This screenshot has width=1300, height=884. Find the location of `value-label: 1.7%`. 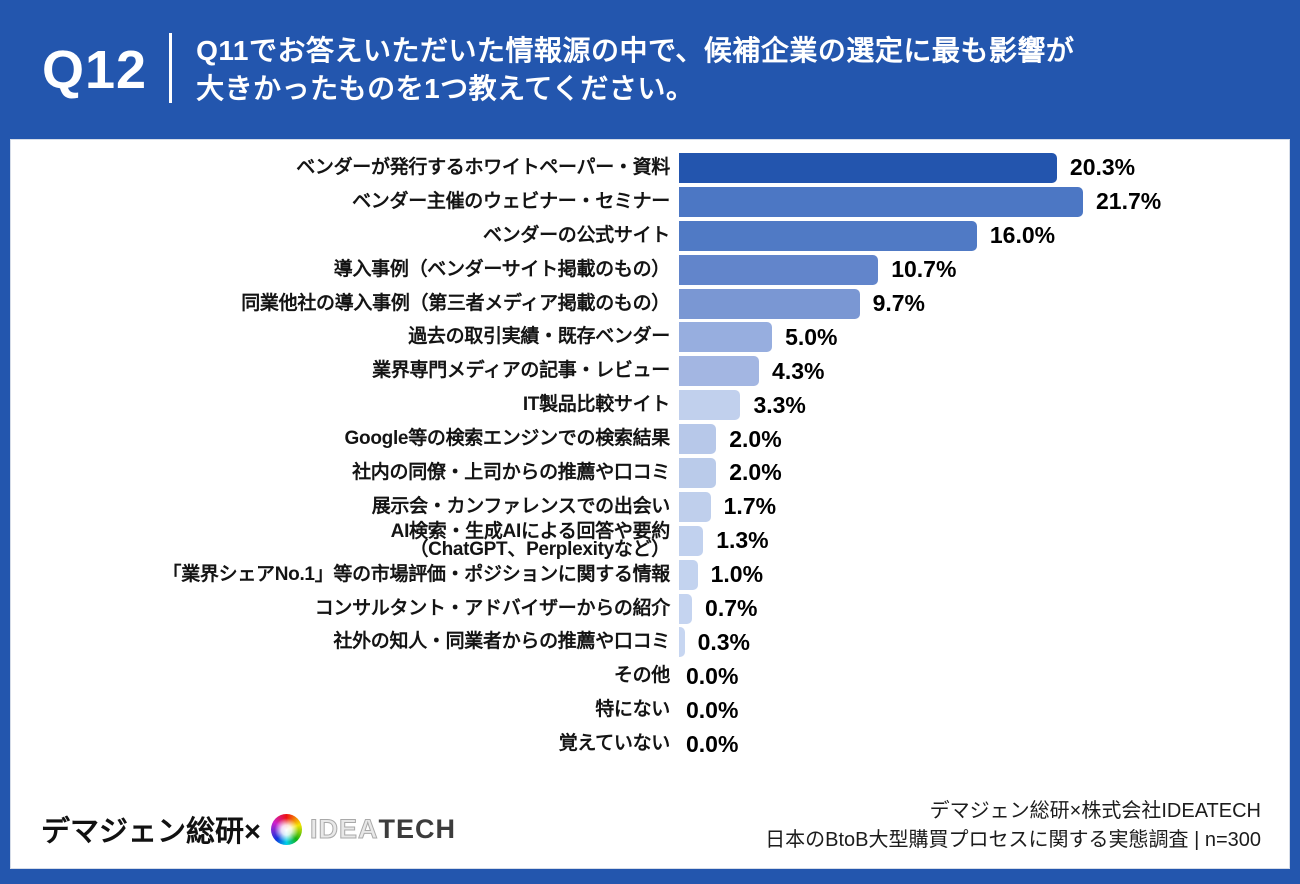

value-label: 1.7% is located at coordinates (750, 506).